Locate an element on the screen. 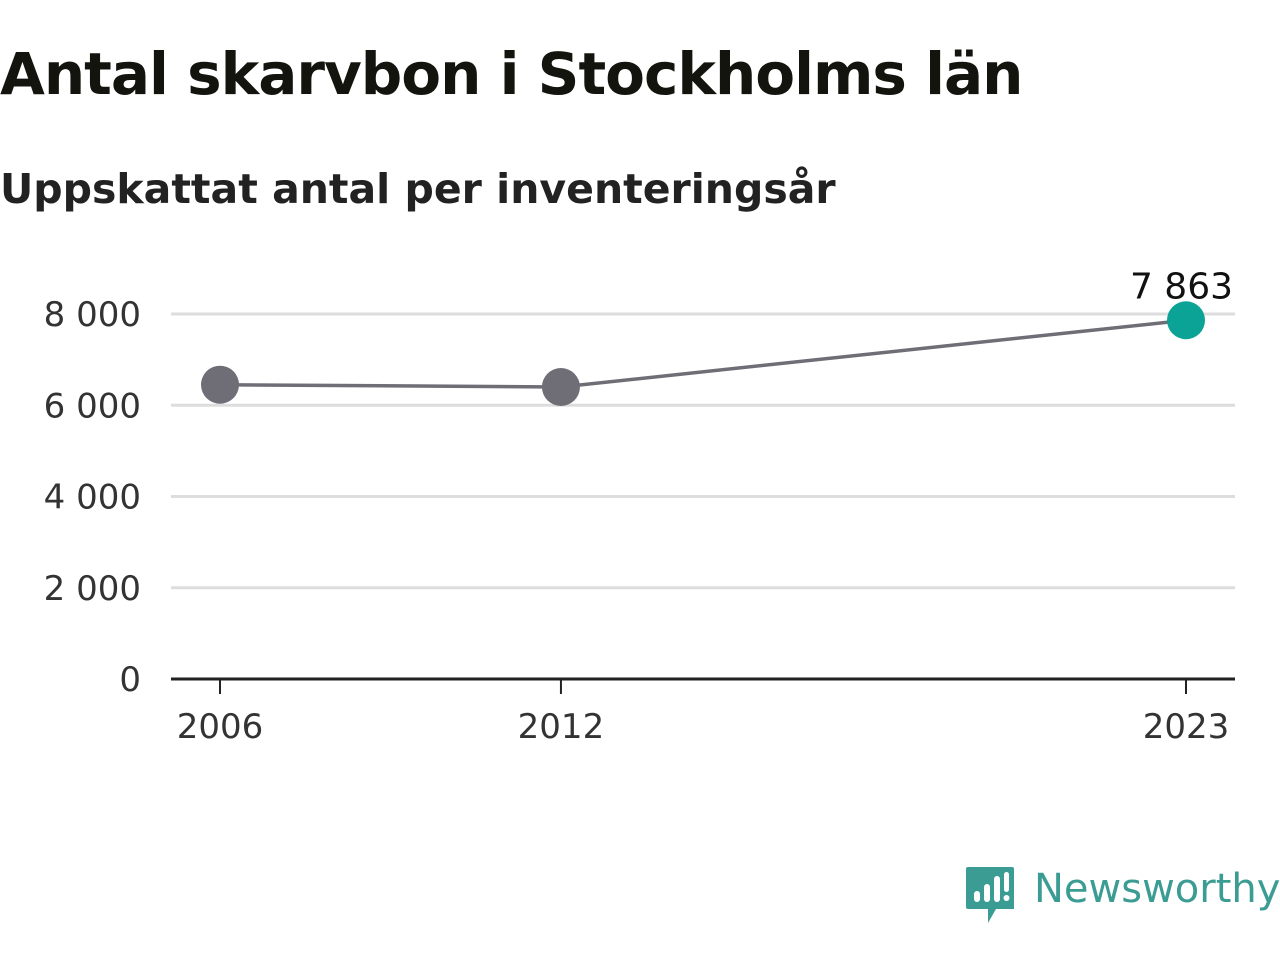  data-series is located at coordinates (703, 353).